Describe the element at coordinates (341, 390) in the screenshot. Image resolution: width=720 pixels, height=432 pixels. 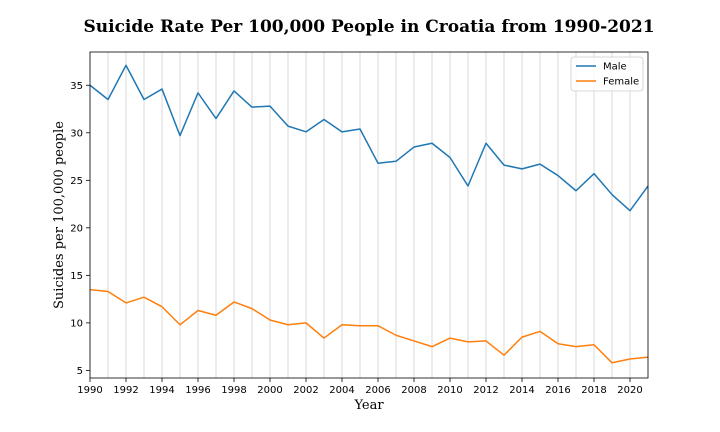
I see `x-tick-label: 2004` at that location.